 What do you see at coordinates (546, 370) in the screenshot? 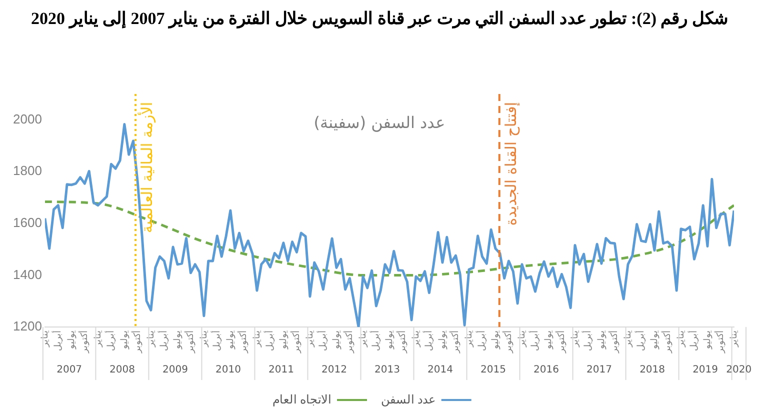
I see `text: 2016` at bounding box center [546, 370].